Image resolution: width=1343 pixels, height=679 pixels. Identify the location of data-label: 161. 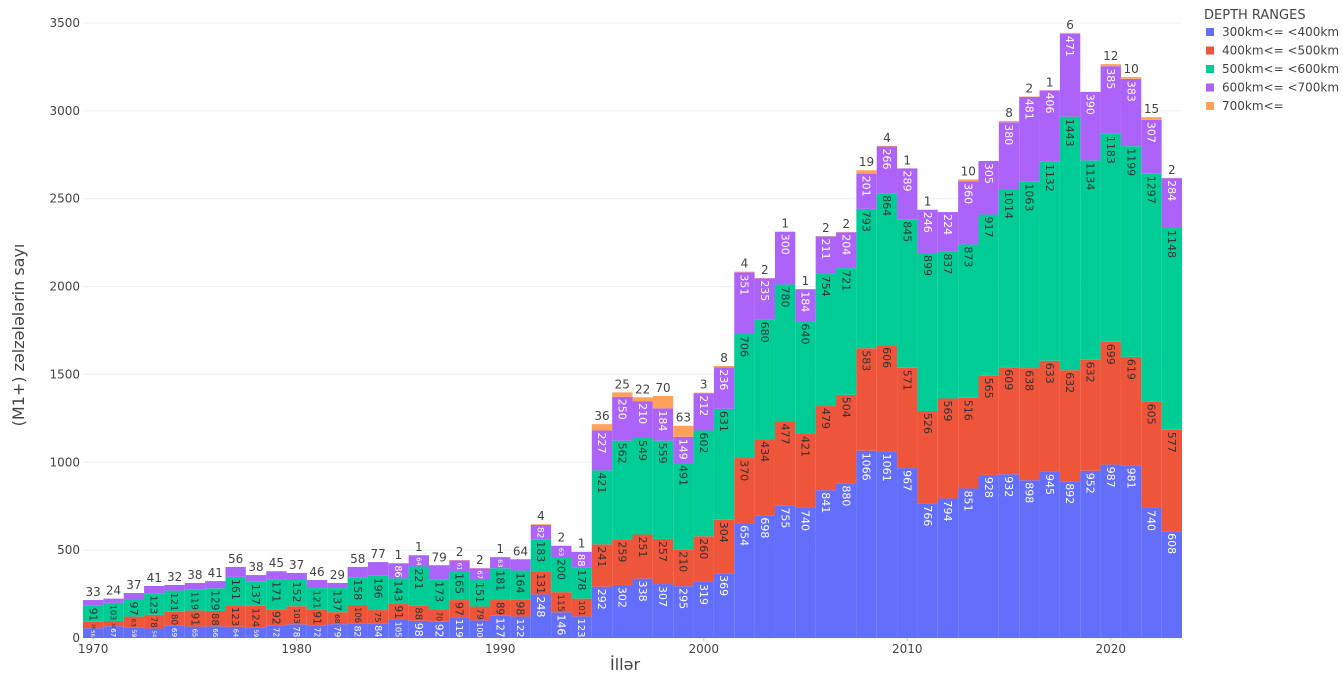
(235, 589).